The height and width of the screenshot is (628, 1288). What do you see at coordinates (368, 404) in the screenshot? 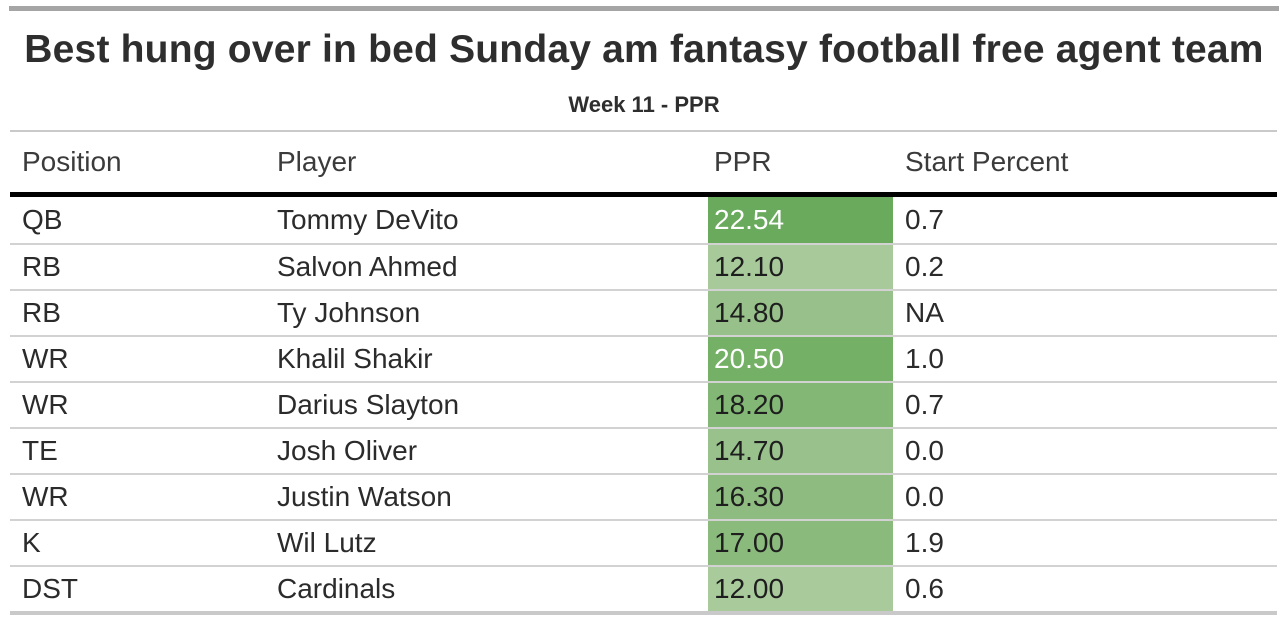
I see `player-cell: Darius Slayton` at bounding box center [368, 404].